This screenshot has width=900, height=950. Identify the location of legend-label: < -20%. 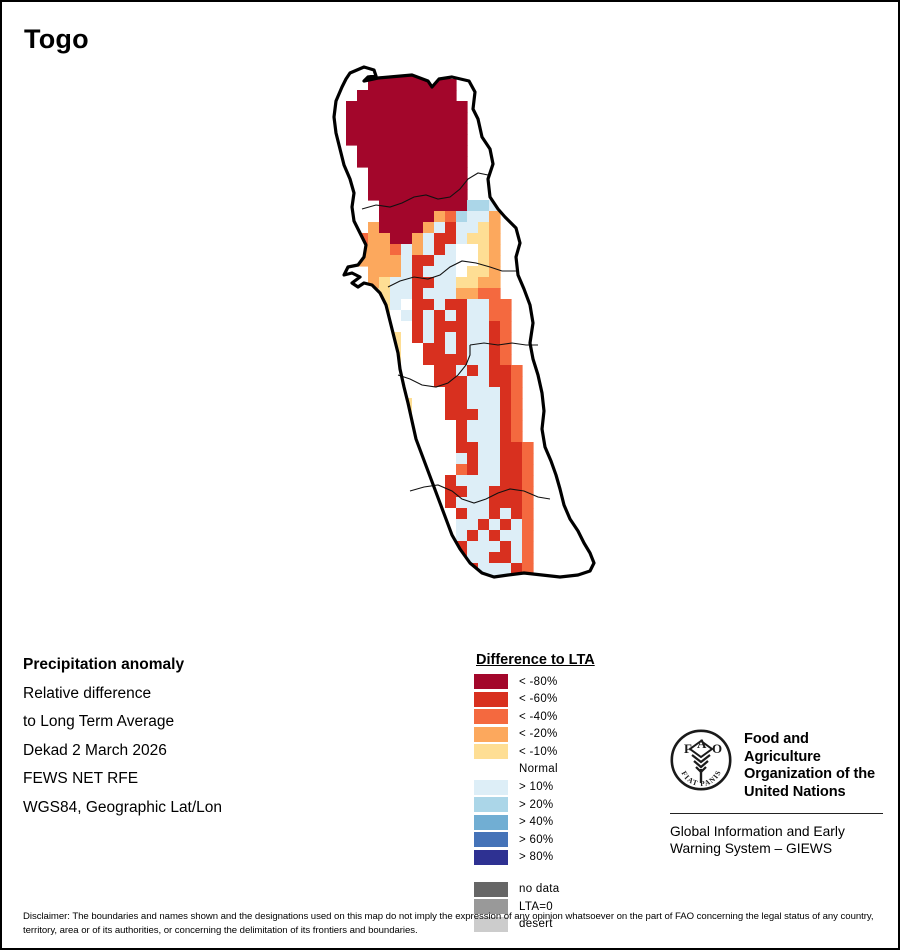
(538, 734).